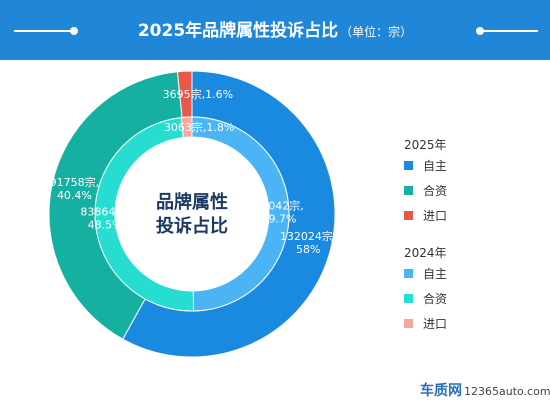 This screenshot has width=550, height=401. Describe the element at coordinates (441, 391) in the screenshot. I see `watermark-brand: 车质网` at that location.